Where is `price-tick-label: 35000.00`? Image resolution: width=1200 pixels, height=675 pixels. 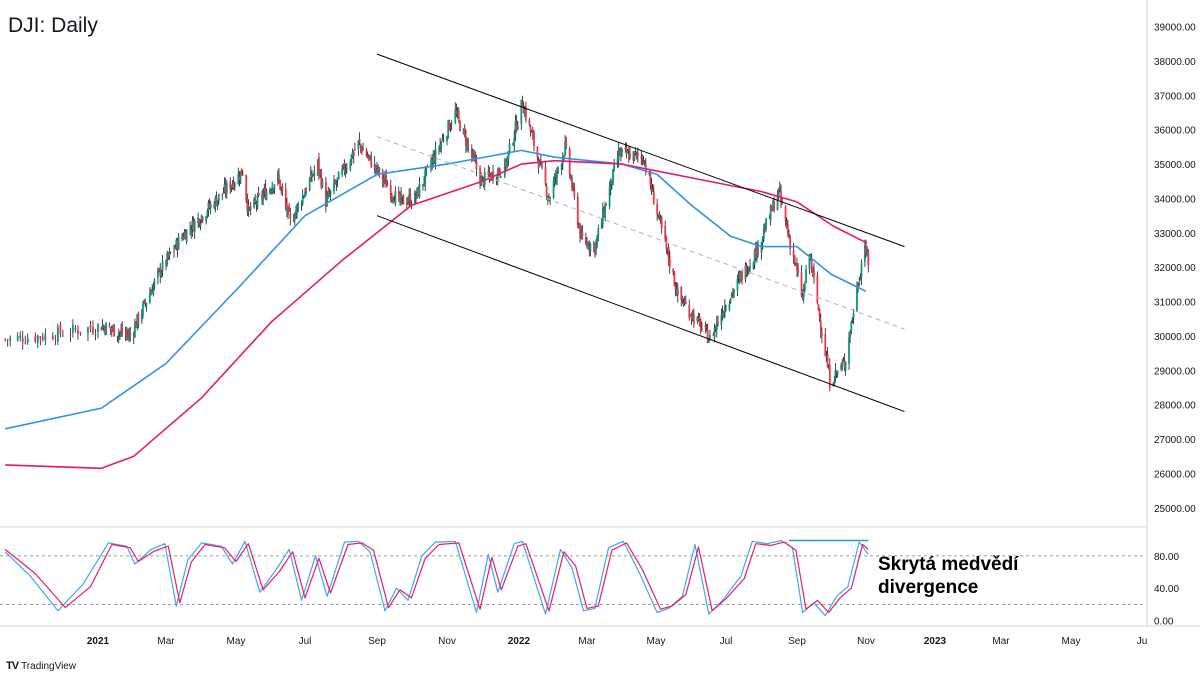
price-tick-label: 35000.00 is located at coordinates (1175, 165).